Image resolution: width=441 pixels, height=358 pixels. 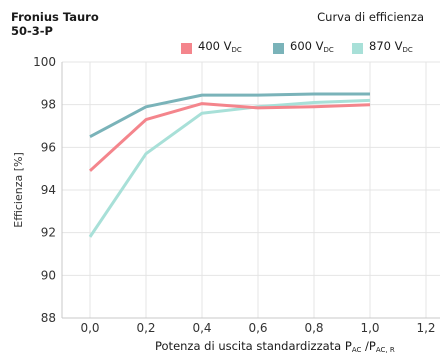 I want to click on legend-item-400v: 400 VDC, so click(x=211, y=48).